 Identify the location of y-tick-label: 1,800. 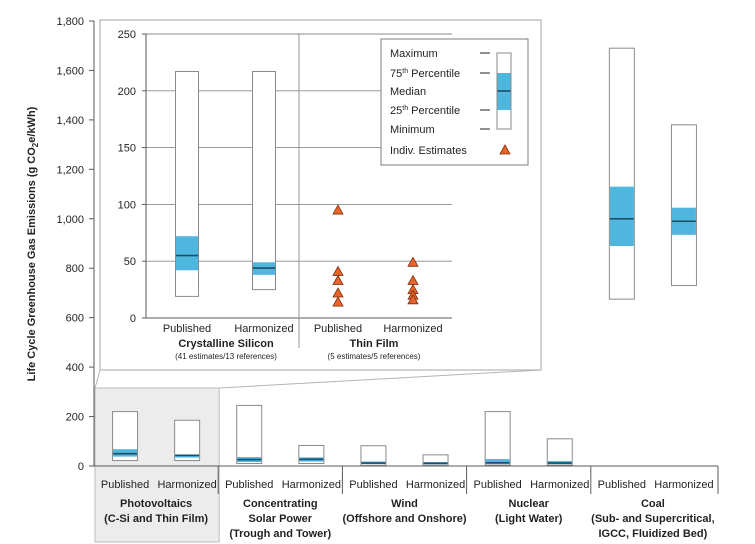
(70, 22).